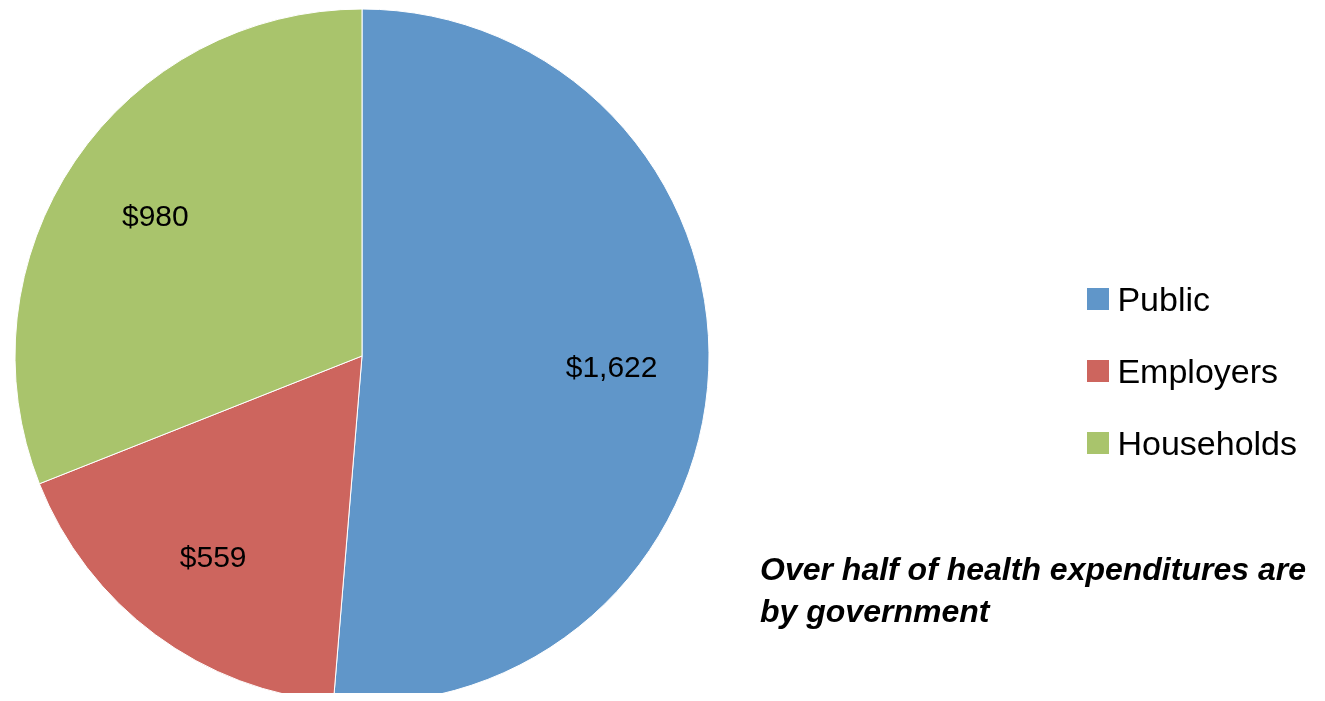  What do you see at coordinates (155, 216) in the screenshot?
I see `data-label: $980` at bounding box center [155, 216].